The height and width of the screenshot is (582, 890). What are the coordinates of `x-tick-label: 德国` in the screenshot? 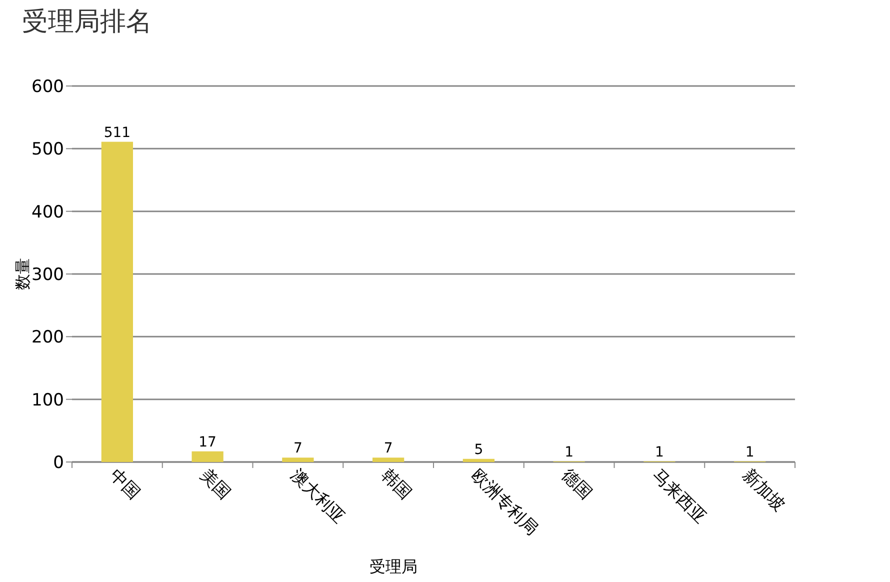 It's located at (577, 484).